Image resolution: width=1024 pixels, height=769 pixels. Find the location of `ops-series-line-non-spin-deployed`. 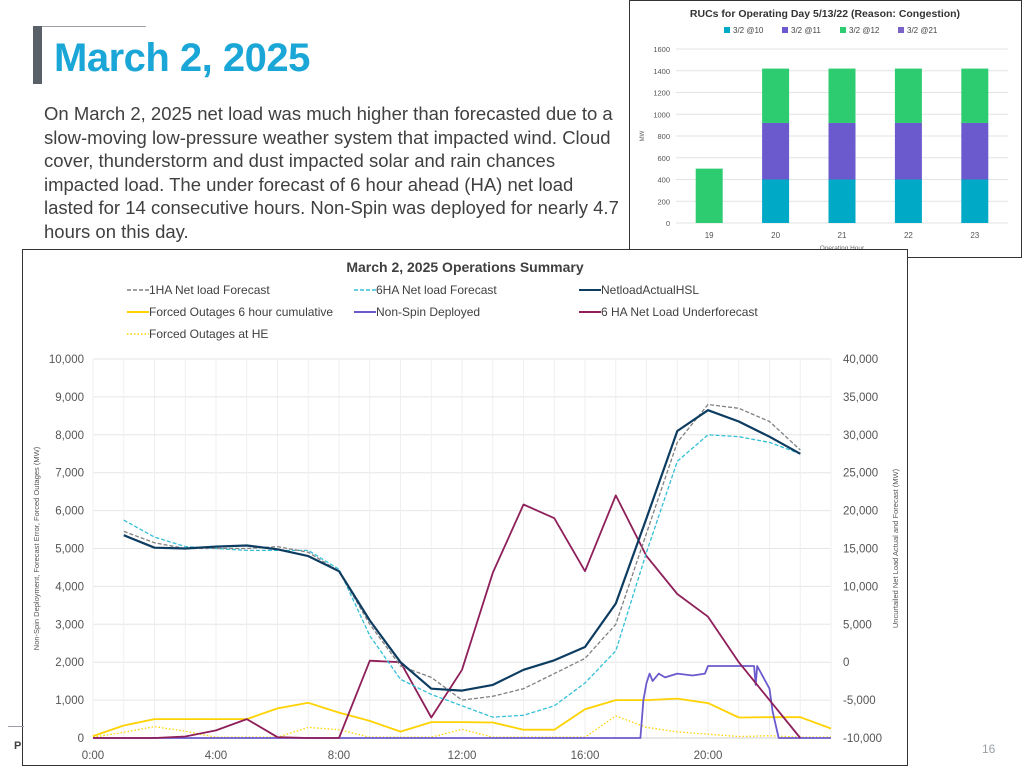

ops-series-line-non-spin-deployed is located at coordinates (462, 702).